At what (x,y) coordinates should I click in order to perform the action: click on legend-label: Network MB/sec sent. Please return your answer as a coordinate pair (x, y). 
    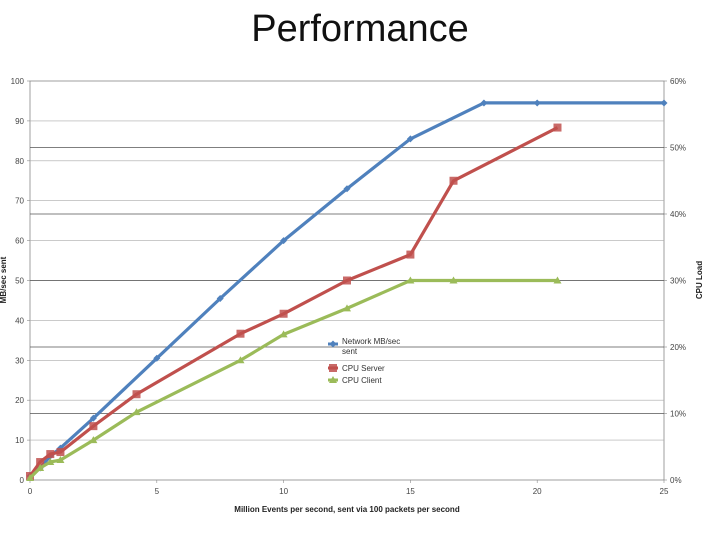
    Looking at the image, I should click on (371, 346).